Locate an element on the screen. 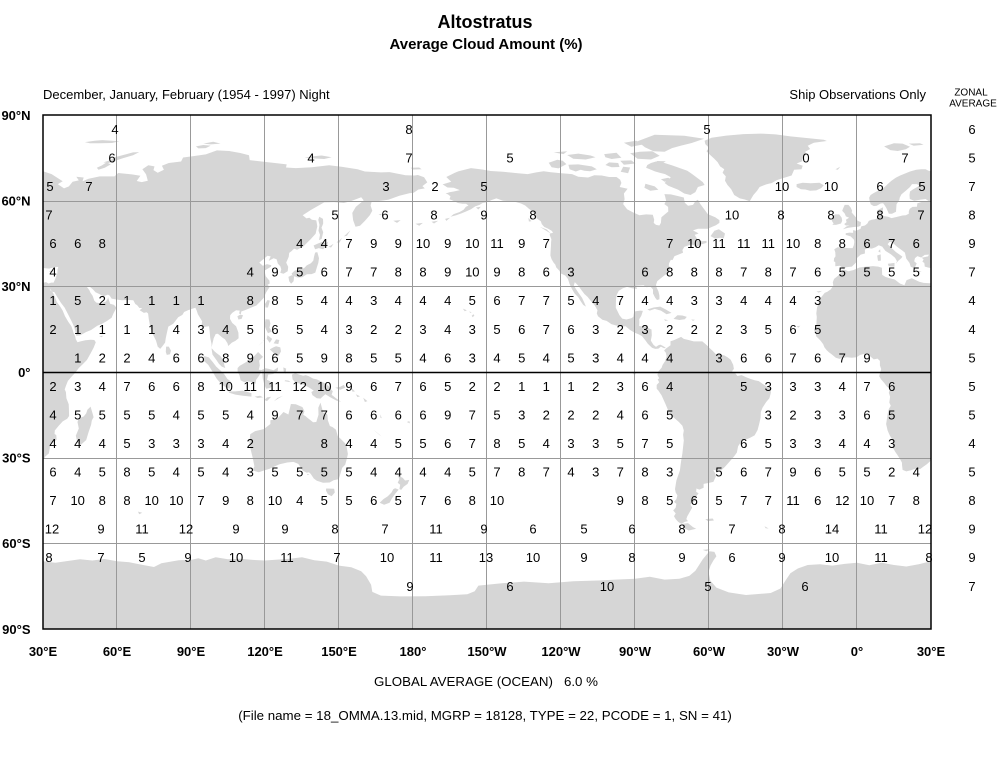 Image resolution: width=998 pixels, height=760 pixels. svg-text: Altostratus is located at coordinates (484, 22).